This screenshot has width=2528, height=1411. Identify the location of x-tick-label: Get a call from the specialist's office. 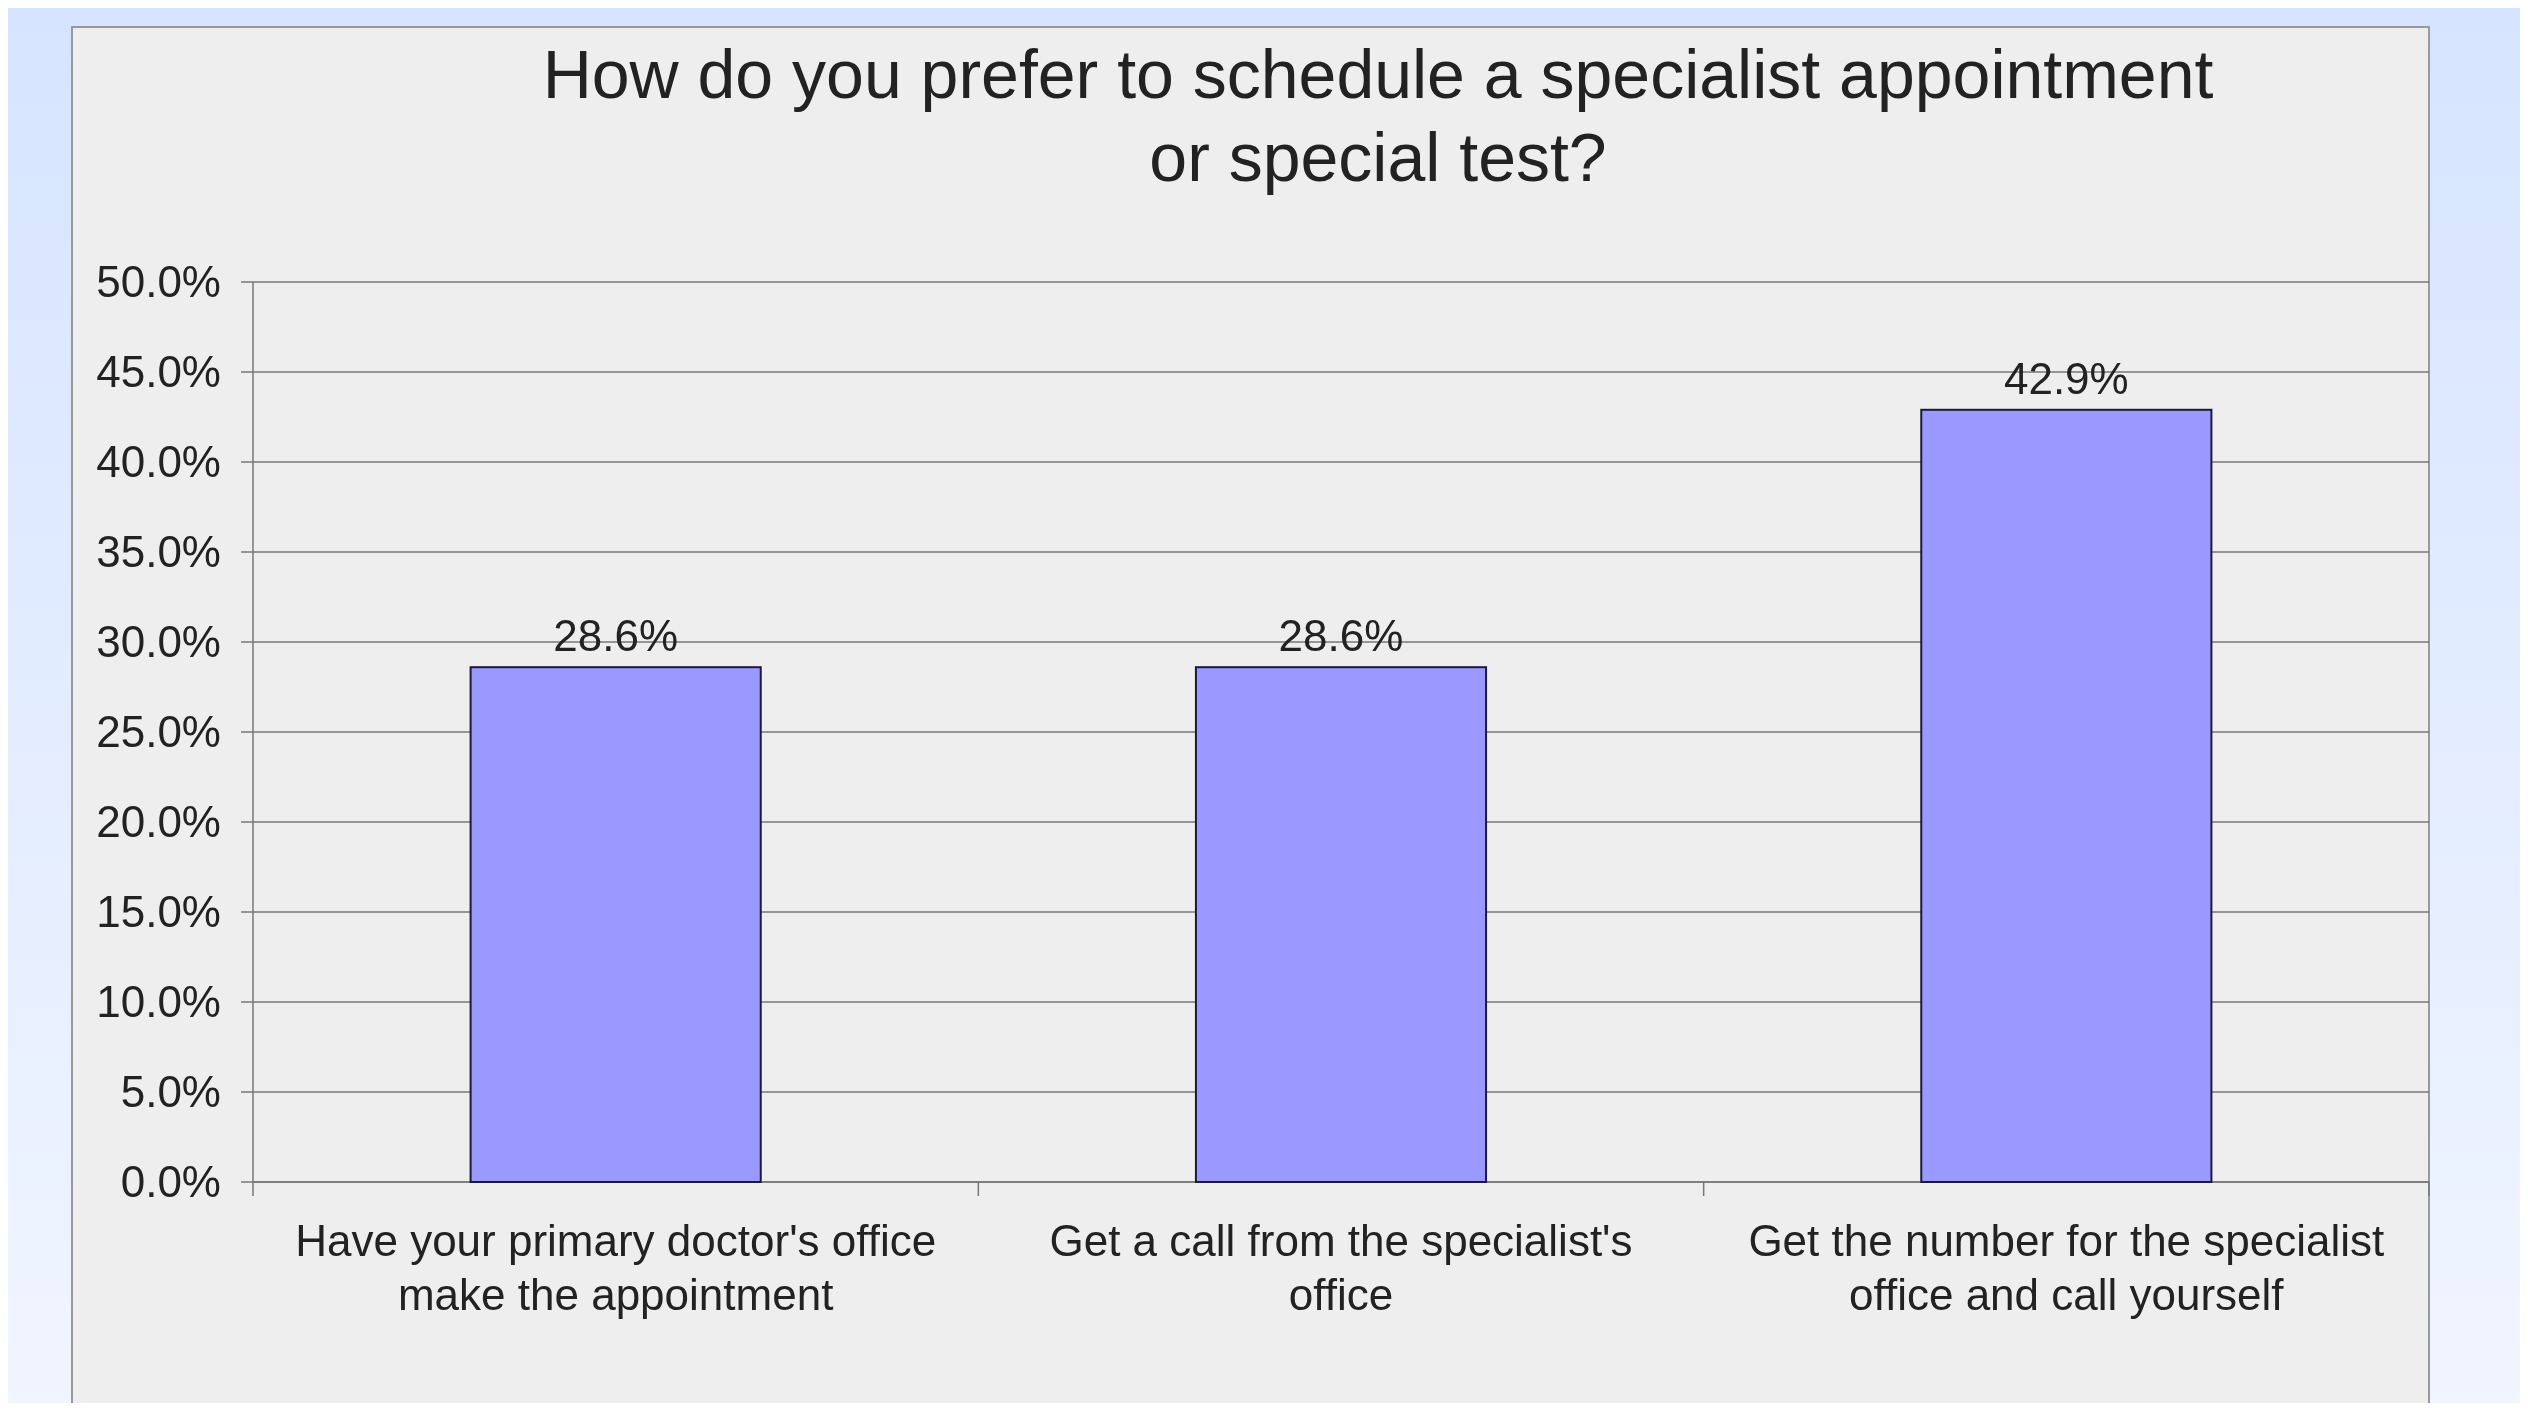
(1341, 1267).